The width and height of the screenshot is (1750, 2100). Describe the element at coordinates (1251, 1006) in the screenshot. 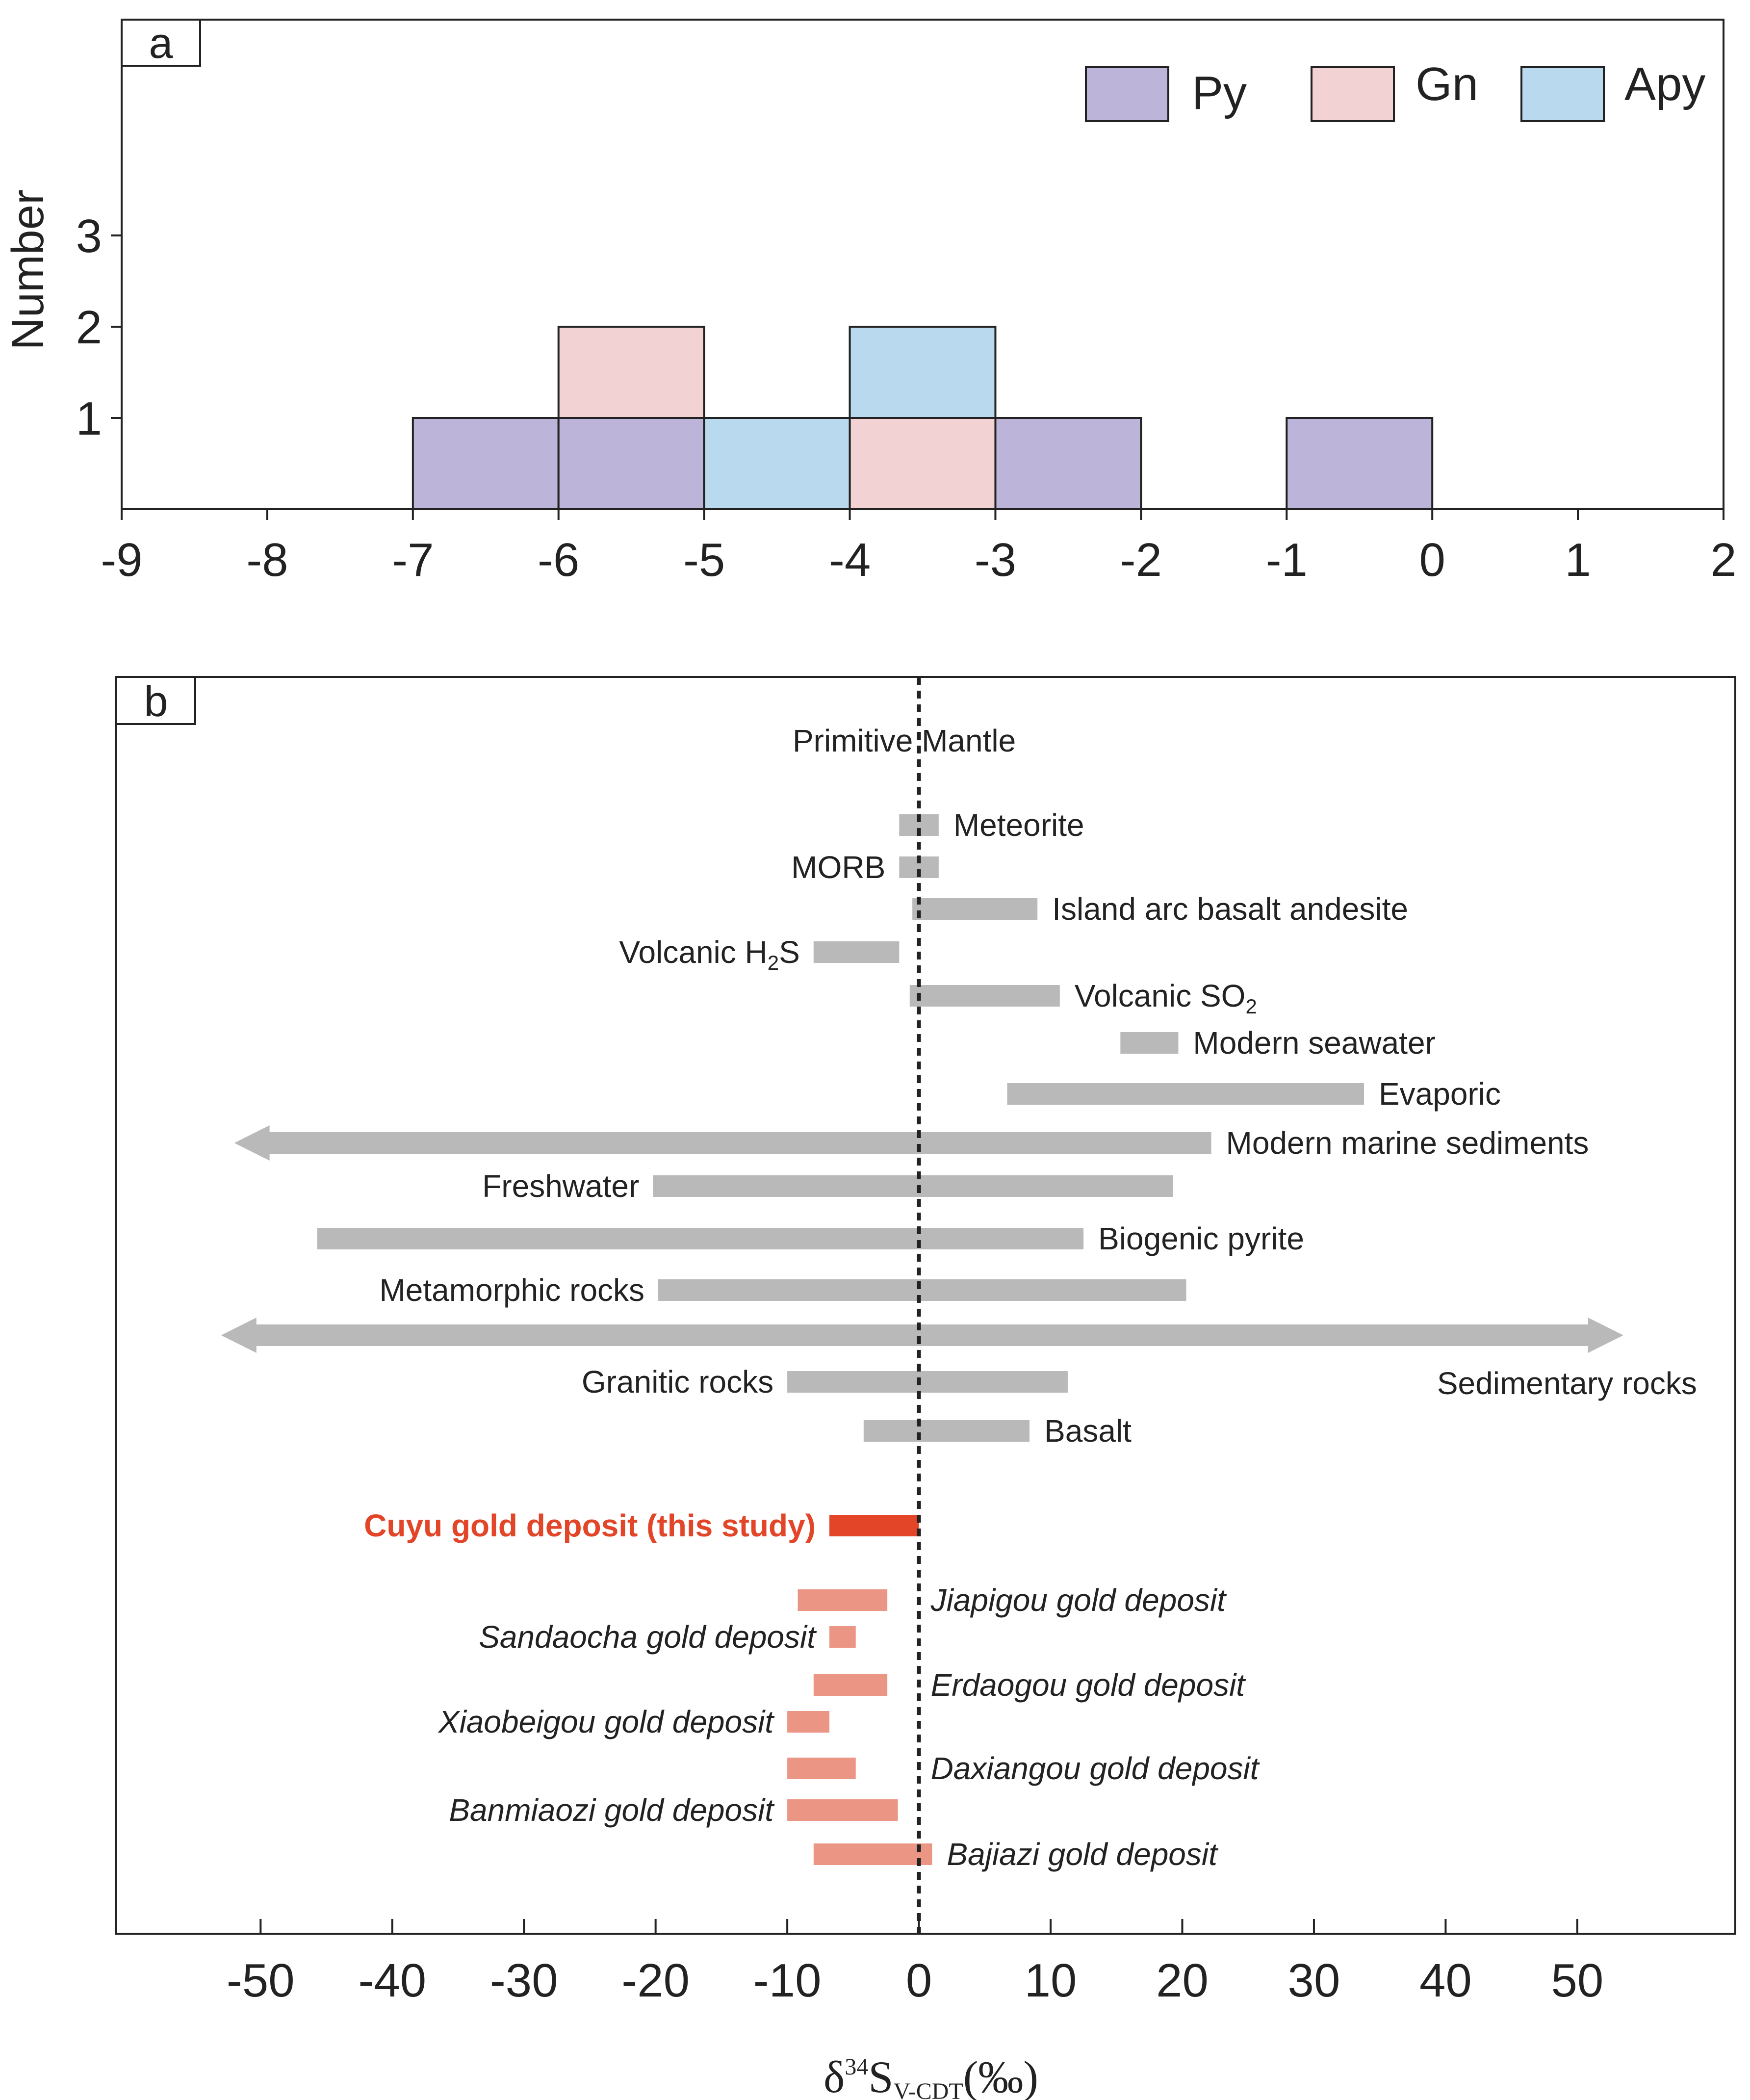

I see `range-volcanic-so2-label-sub: 2` at that location.